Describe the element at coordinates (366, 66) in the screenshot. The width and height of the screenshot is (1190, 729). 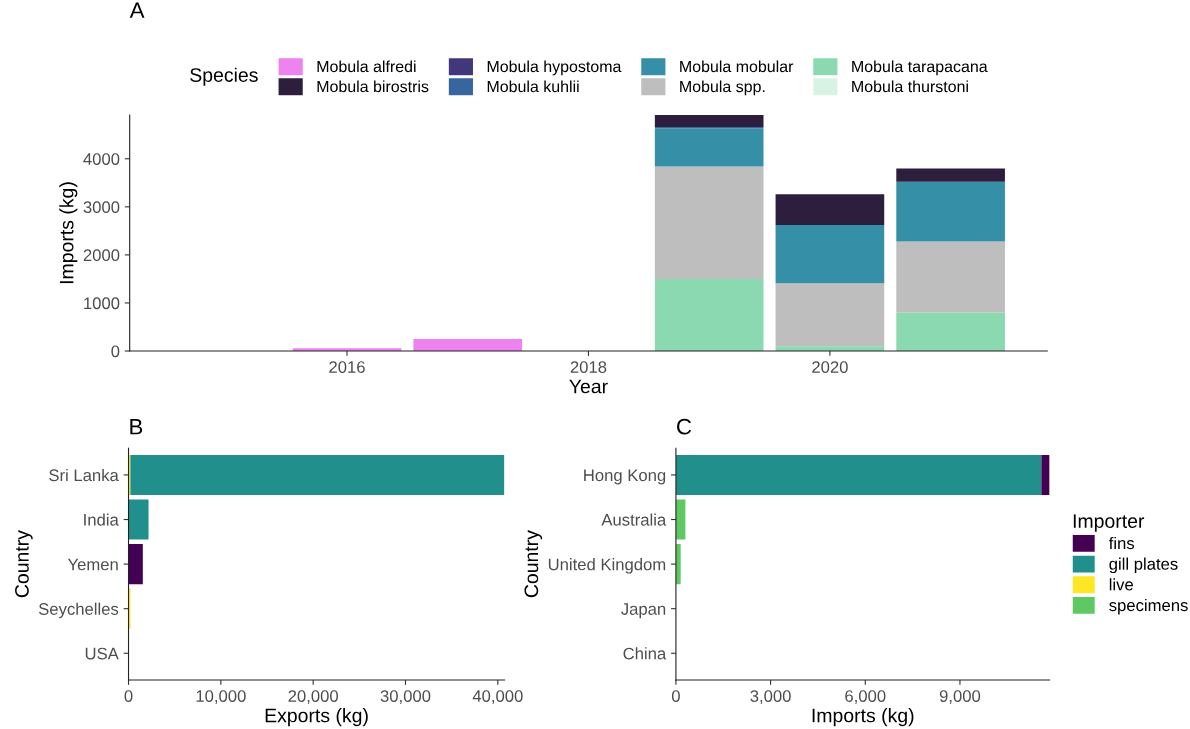
I see `legend-label: Mobula alfredi` at that location.